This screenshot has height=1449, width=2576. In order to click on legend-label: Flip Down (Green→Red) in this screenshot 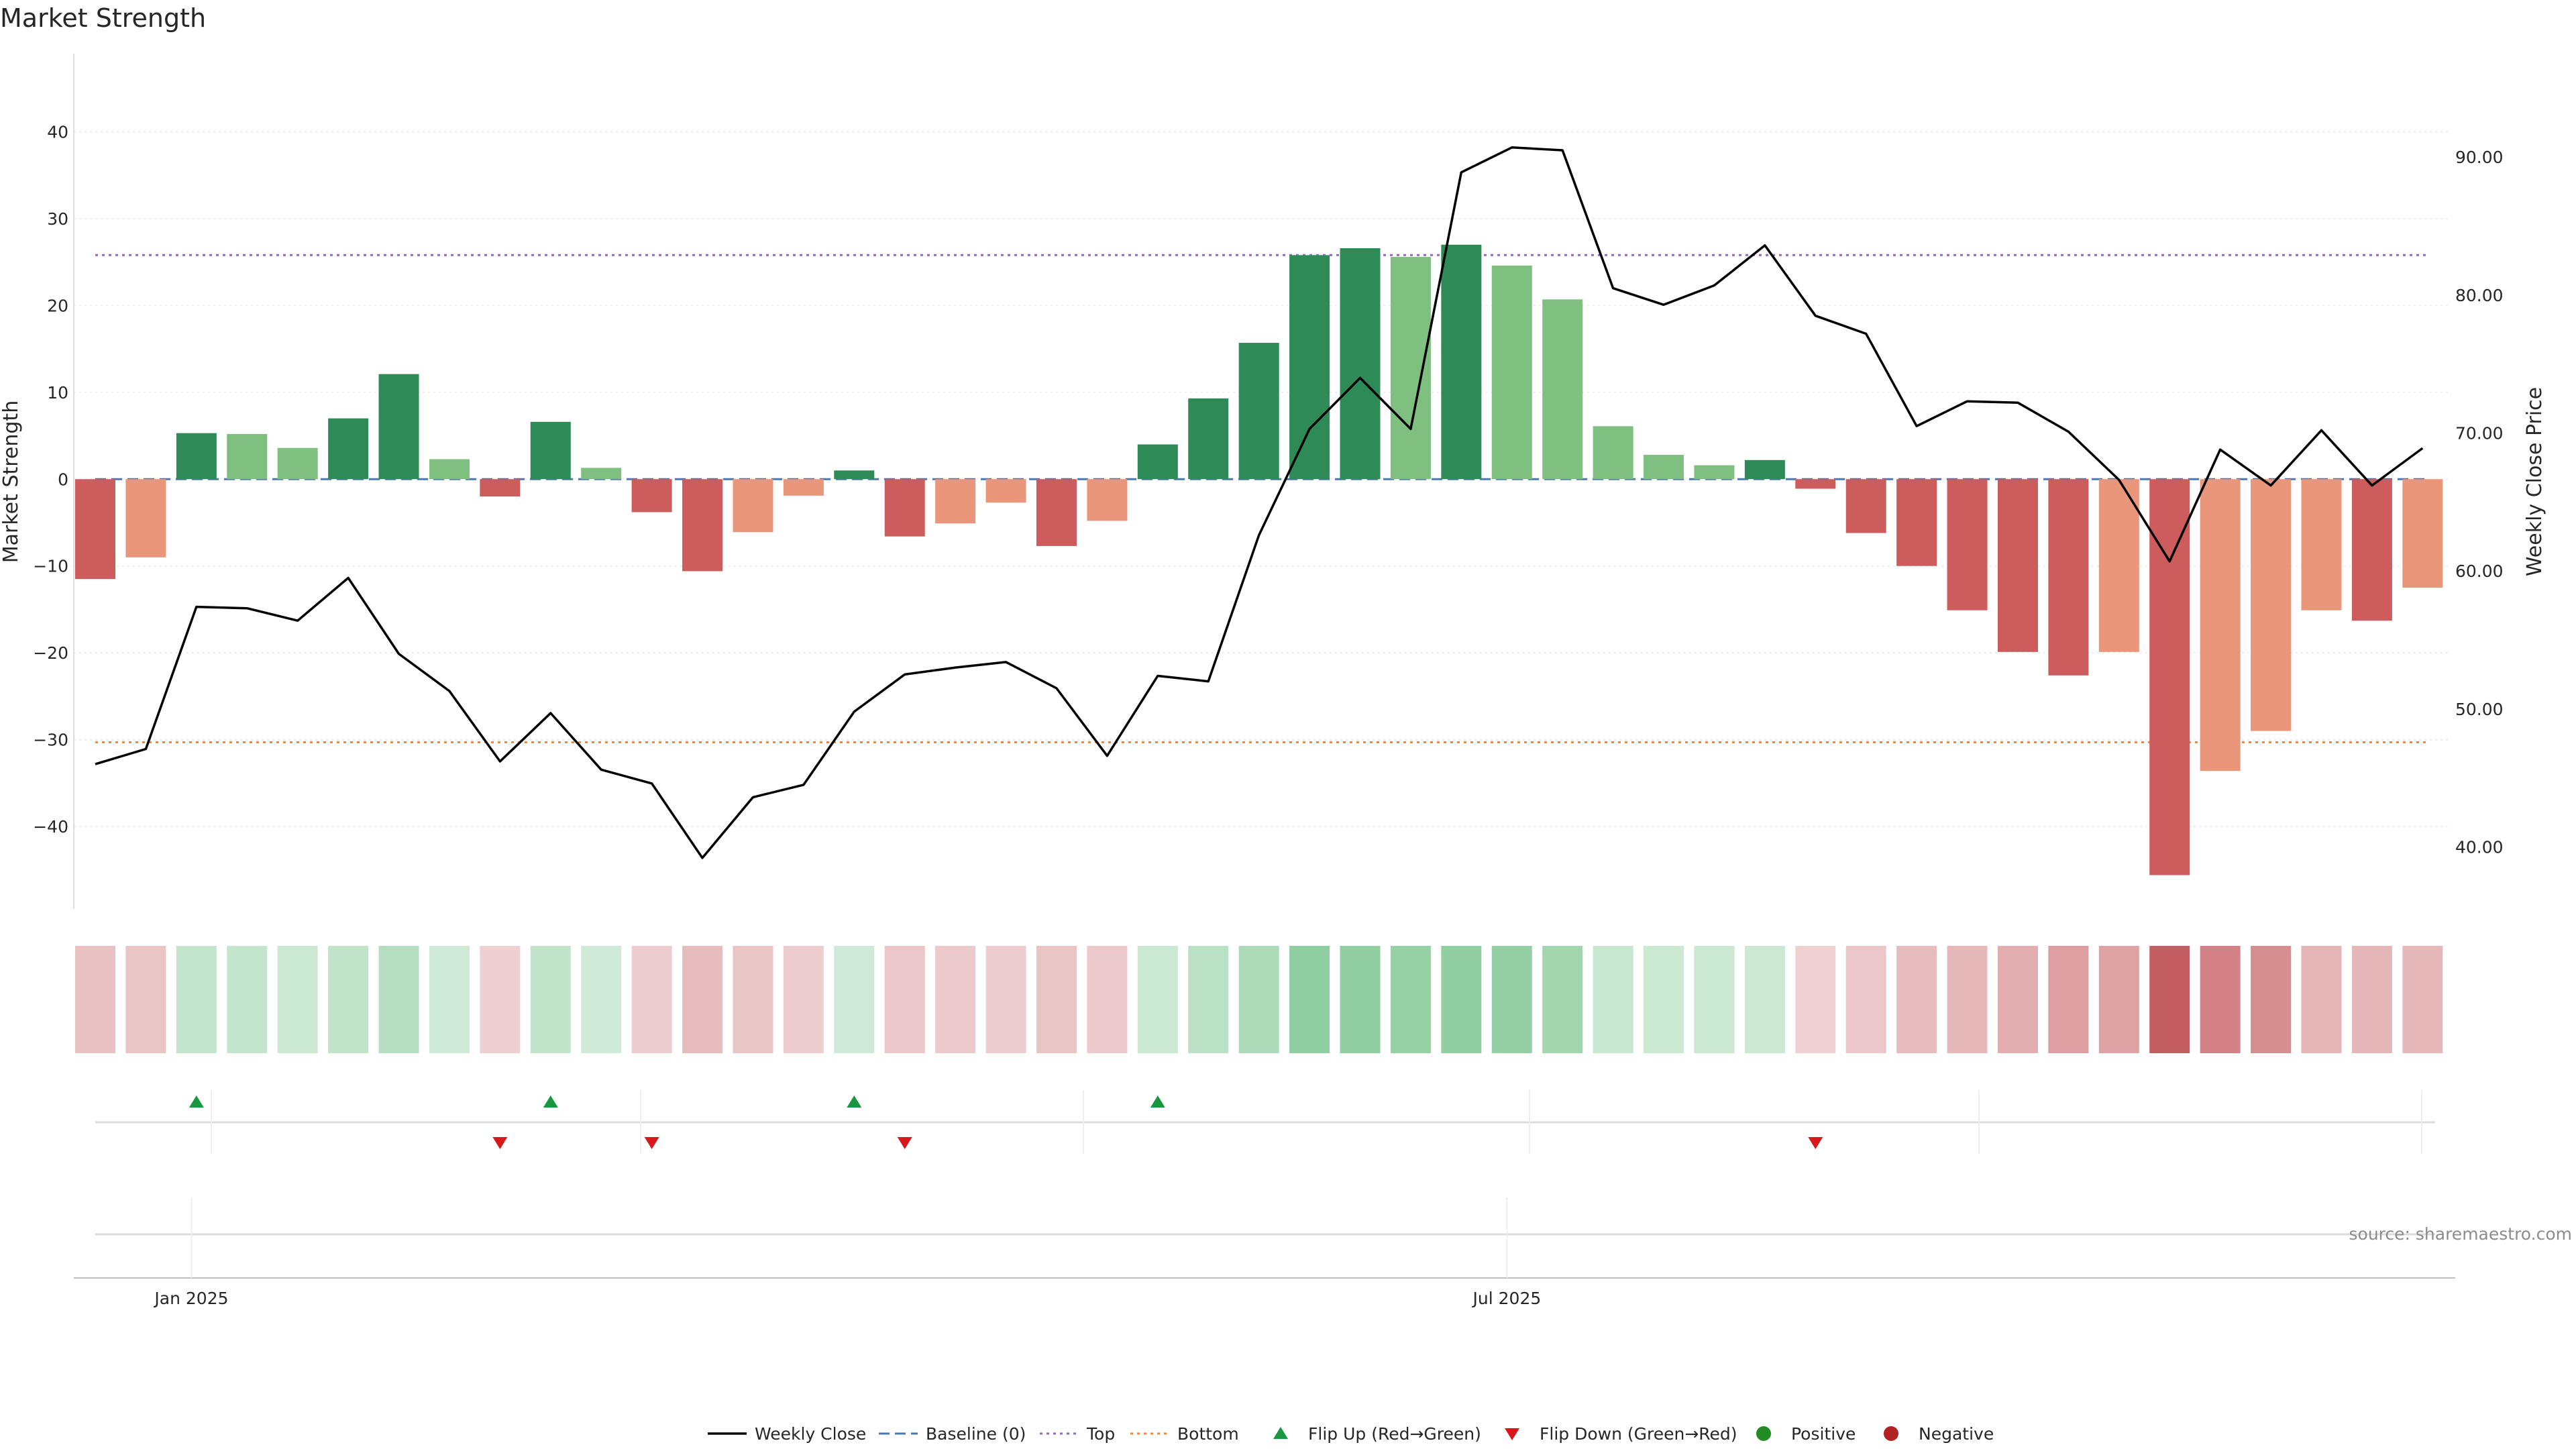, I will do `click(1638, 1434)`.